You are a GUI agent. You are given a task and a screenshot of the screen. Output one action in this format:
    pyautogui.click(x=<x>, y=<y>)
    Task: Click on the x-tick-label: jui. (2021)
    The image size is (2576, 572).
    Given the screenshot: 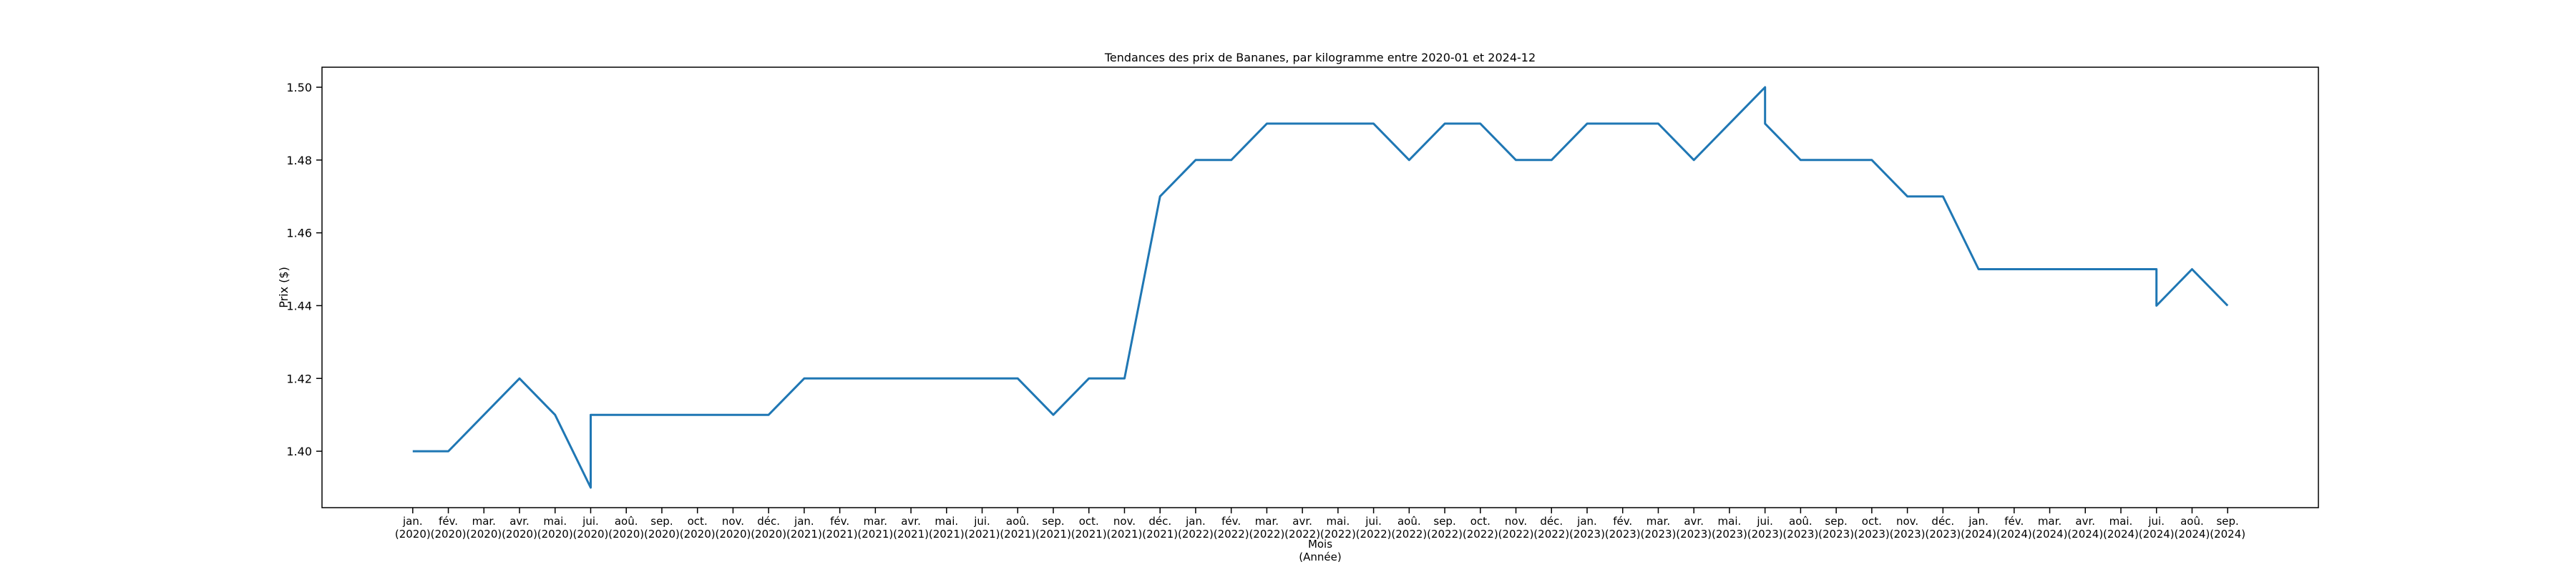 What is the action you would take?
    pyautogui.click(x=982, y=528)
    